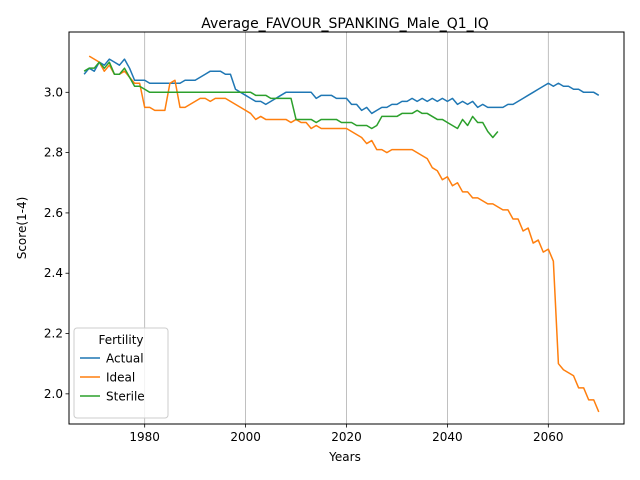 The width and height of the screenshot is (640, 480). I want to click on y-tick-label: 2.6, so click(53, 213).